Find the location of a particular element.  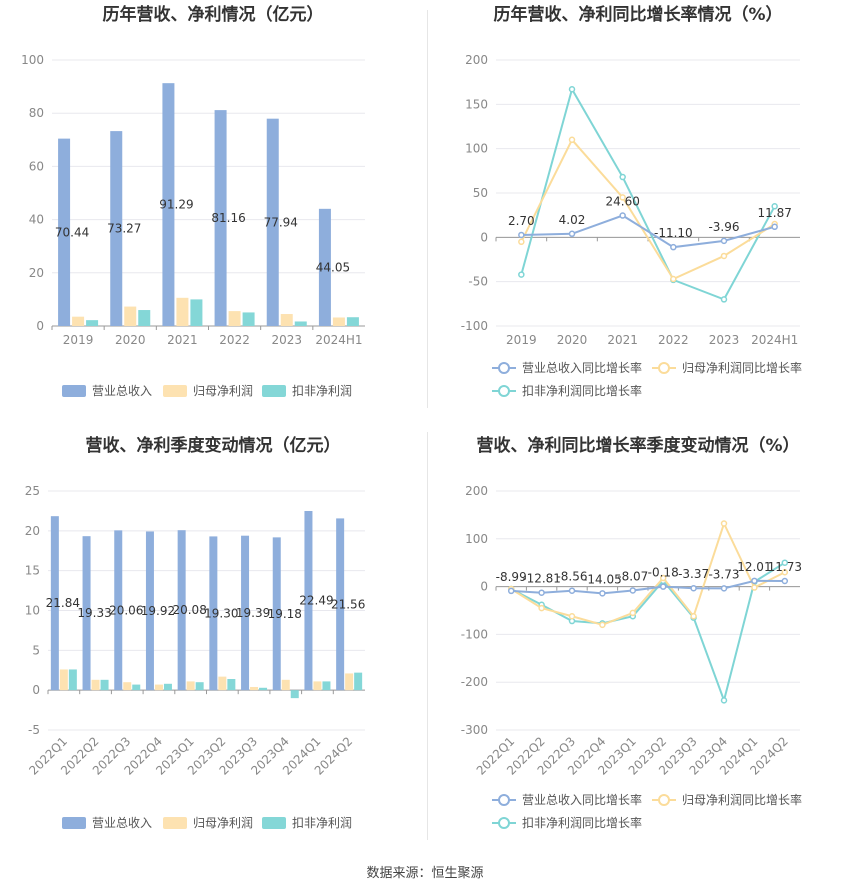

legend-label: 归母净利润 is located at coordinates (223, 391).